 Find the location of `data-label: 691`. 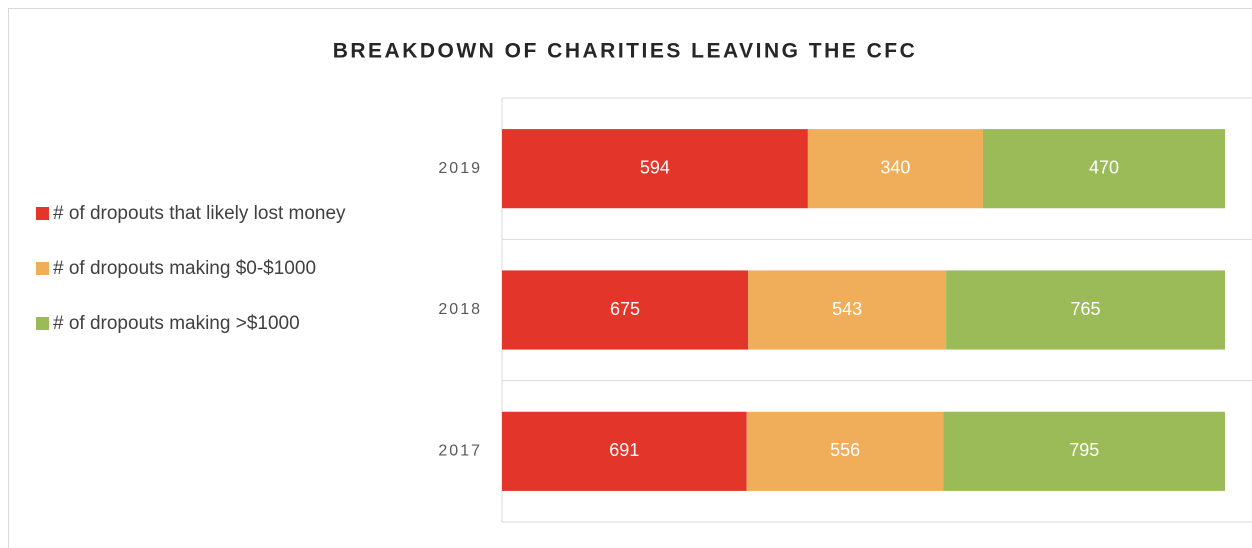

data-label: 691 is located at coordinates (624, 450).